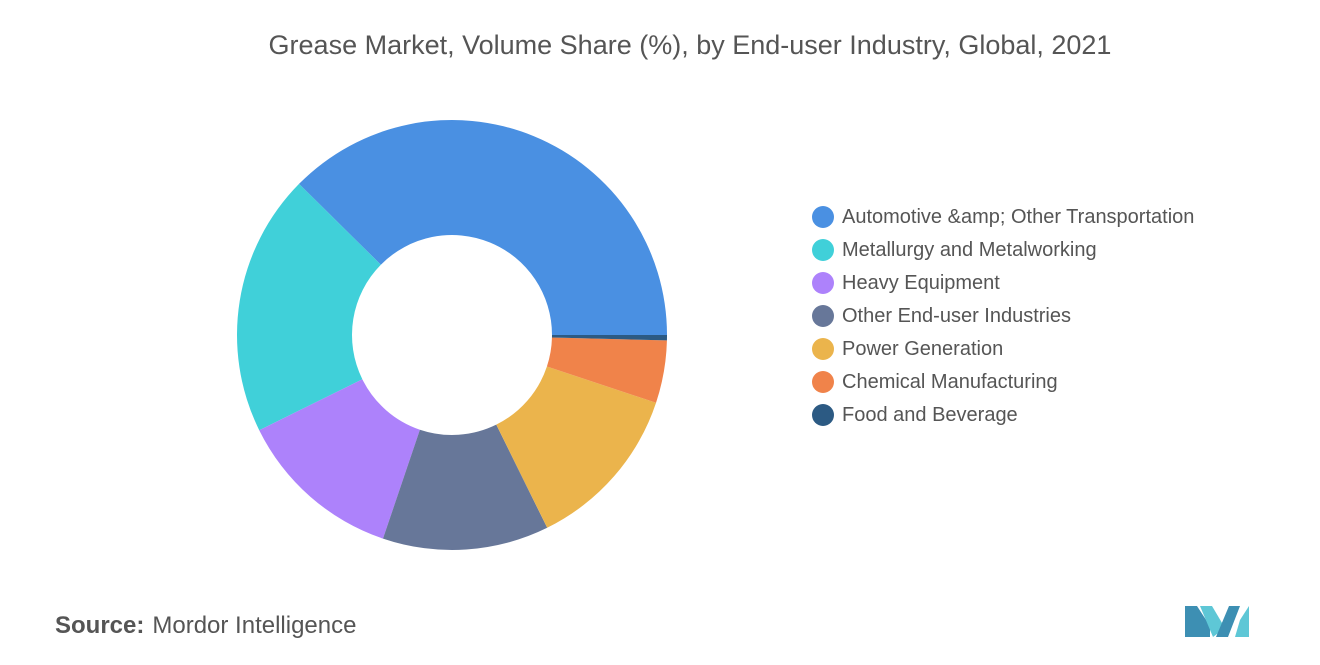 The width and height of the screenshot is (1320, 665). I want to click on legend-label: Automotive &amp; Other Transportation, so click(1018, 217).